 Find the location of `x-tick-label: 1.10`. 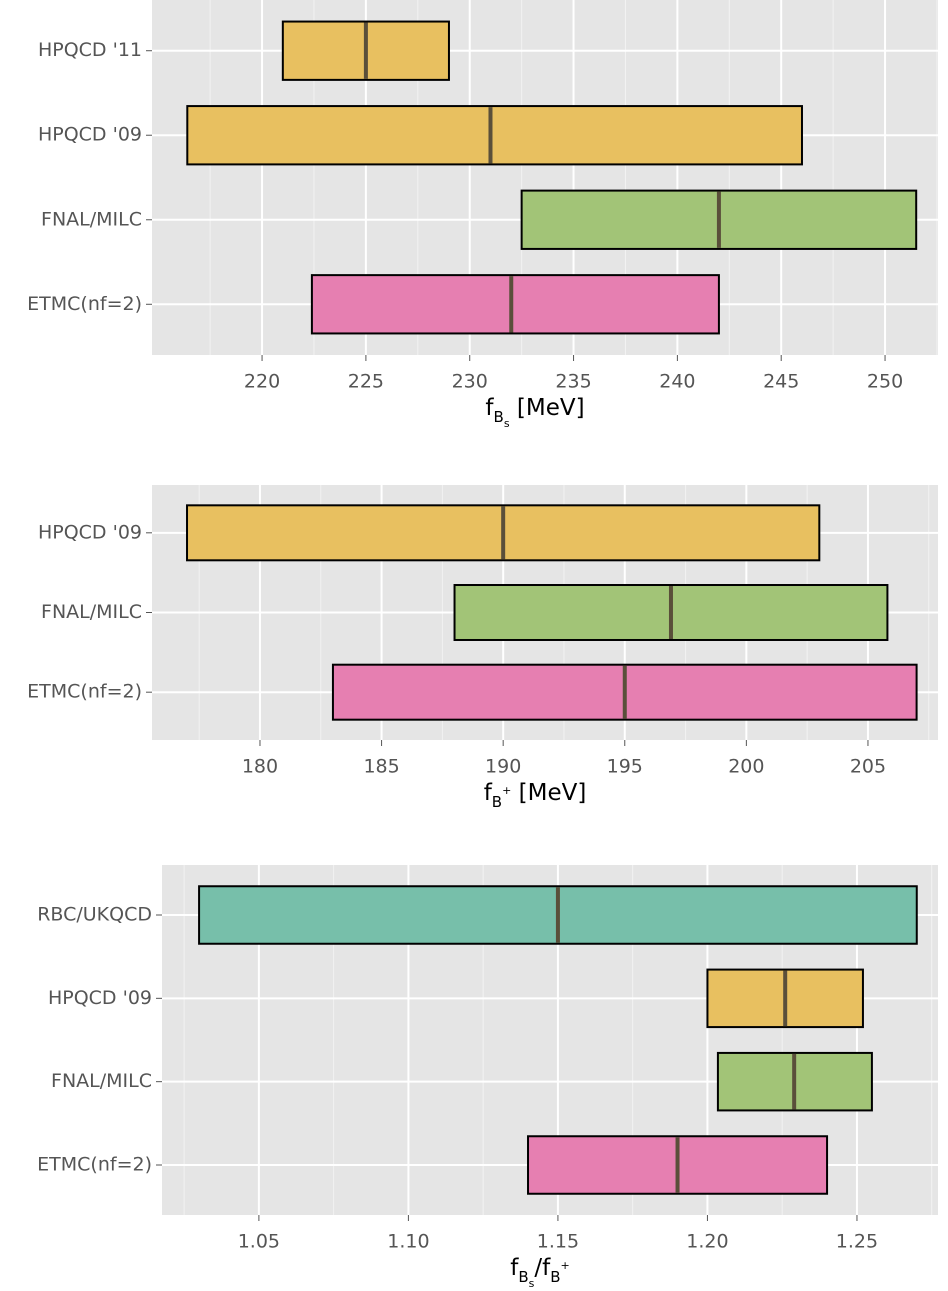

x-tick-label: 1.10 is located at coordinates (408, 1242).